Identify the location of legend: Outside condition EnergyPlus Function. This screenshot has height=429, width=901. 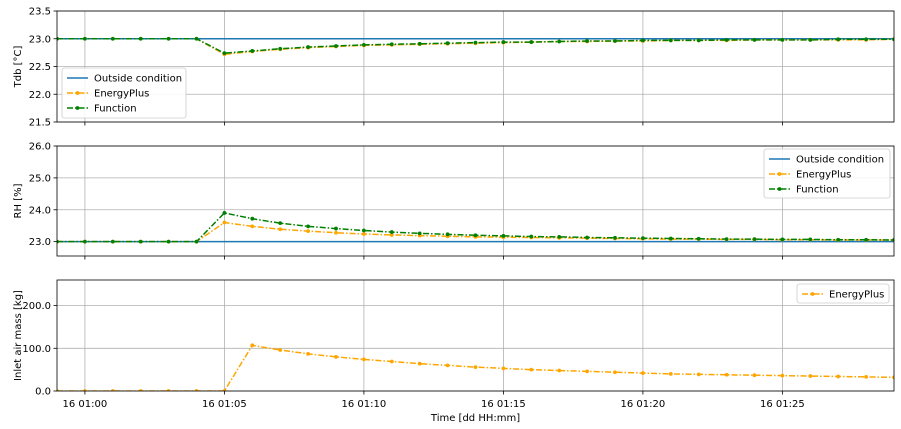
(124, 93).